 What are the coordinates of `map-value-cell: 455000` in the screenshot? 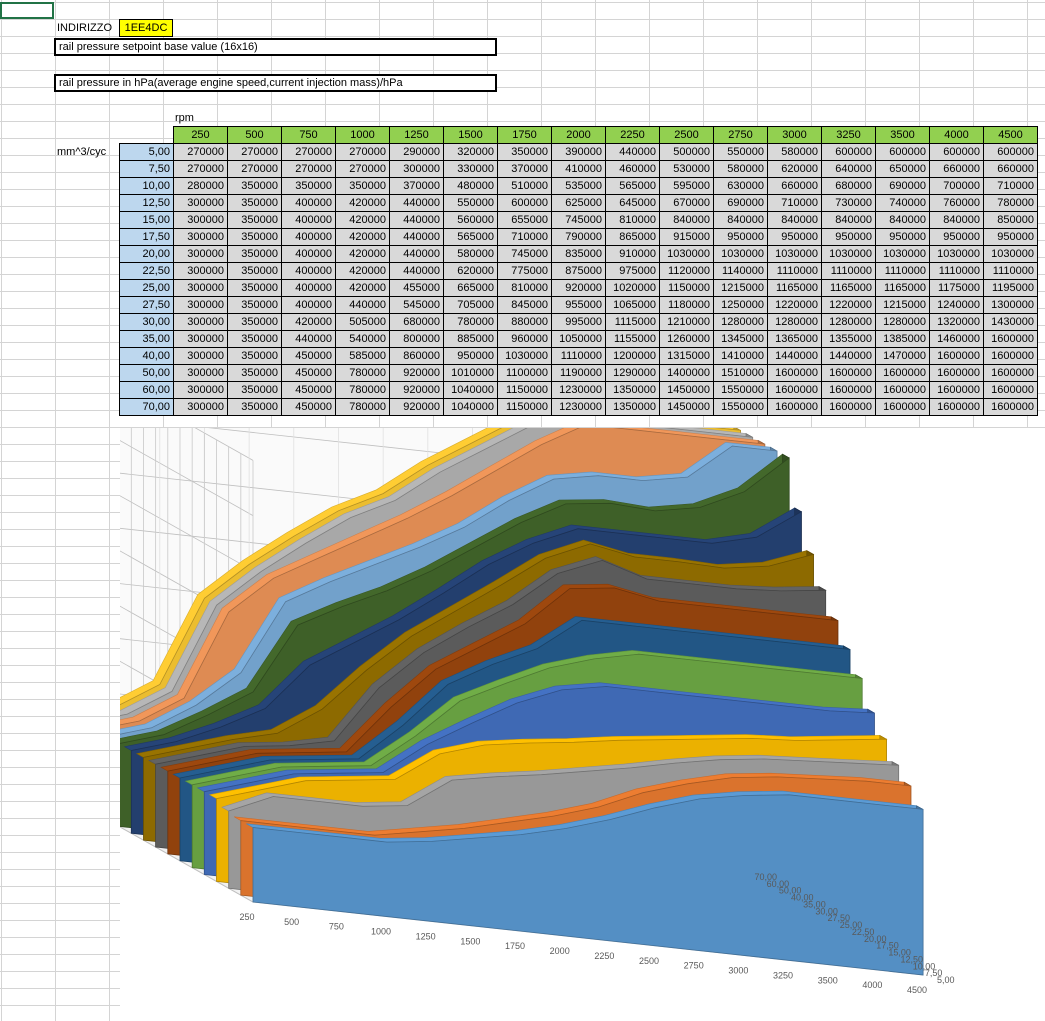 It's located at (416, 288).